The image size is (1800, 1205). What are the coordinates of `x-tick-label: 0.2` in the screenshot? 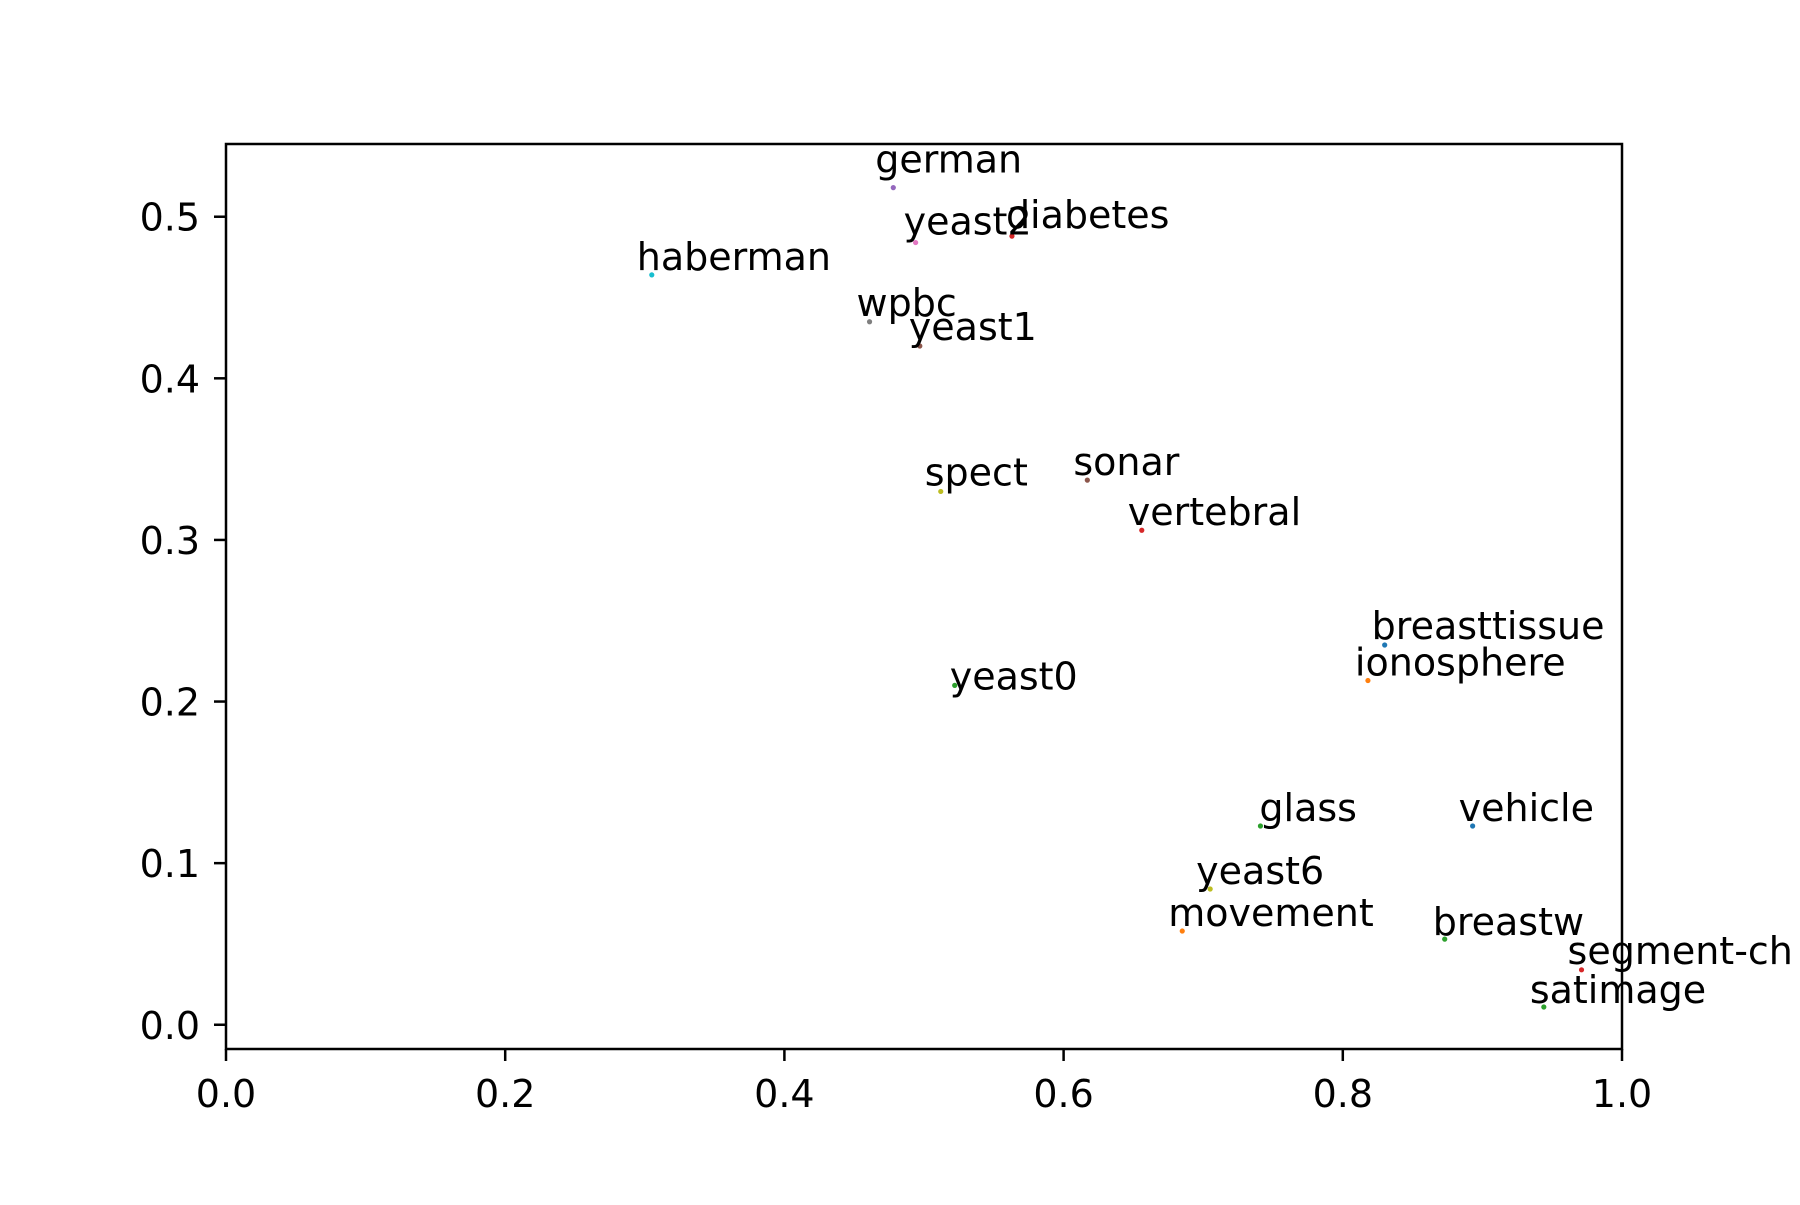 It's located at (505, 1094).